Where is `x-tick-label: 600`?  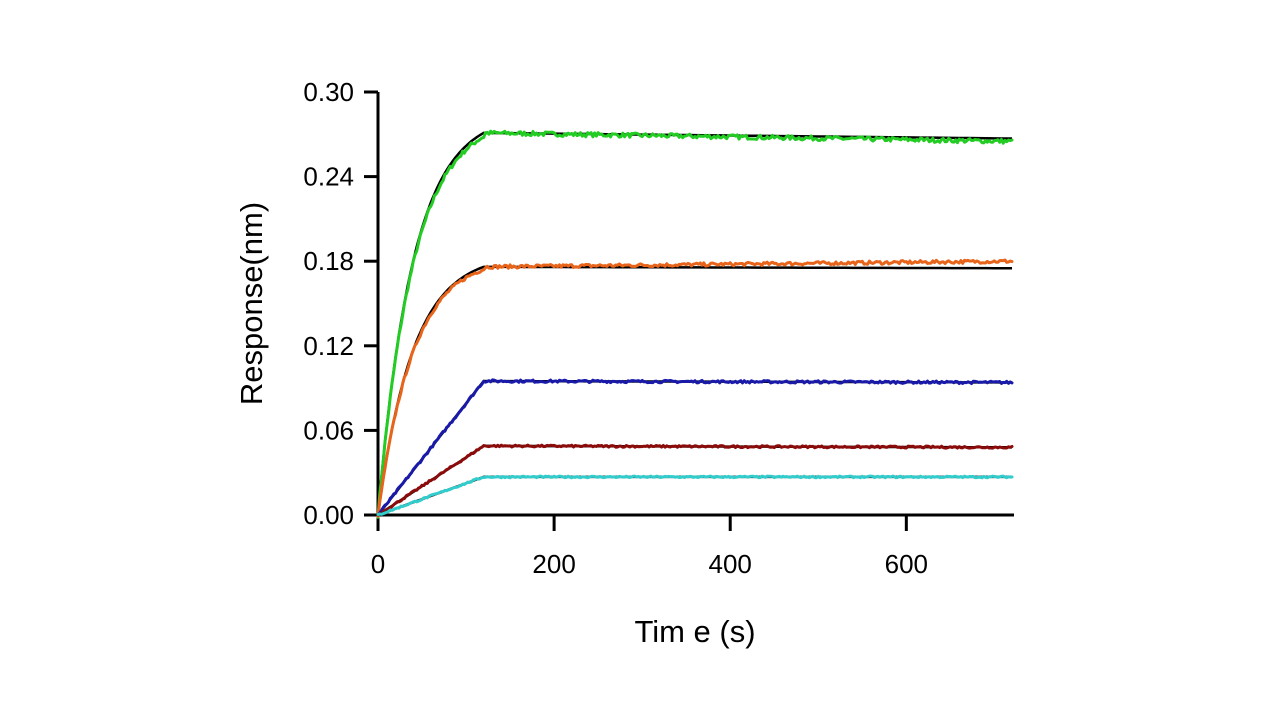
x-tick-label: 600 is located at coordinates (906, 564).